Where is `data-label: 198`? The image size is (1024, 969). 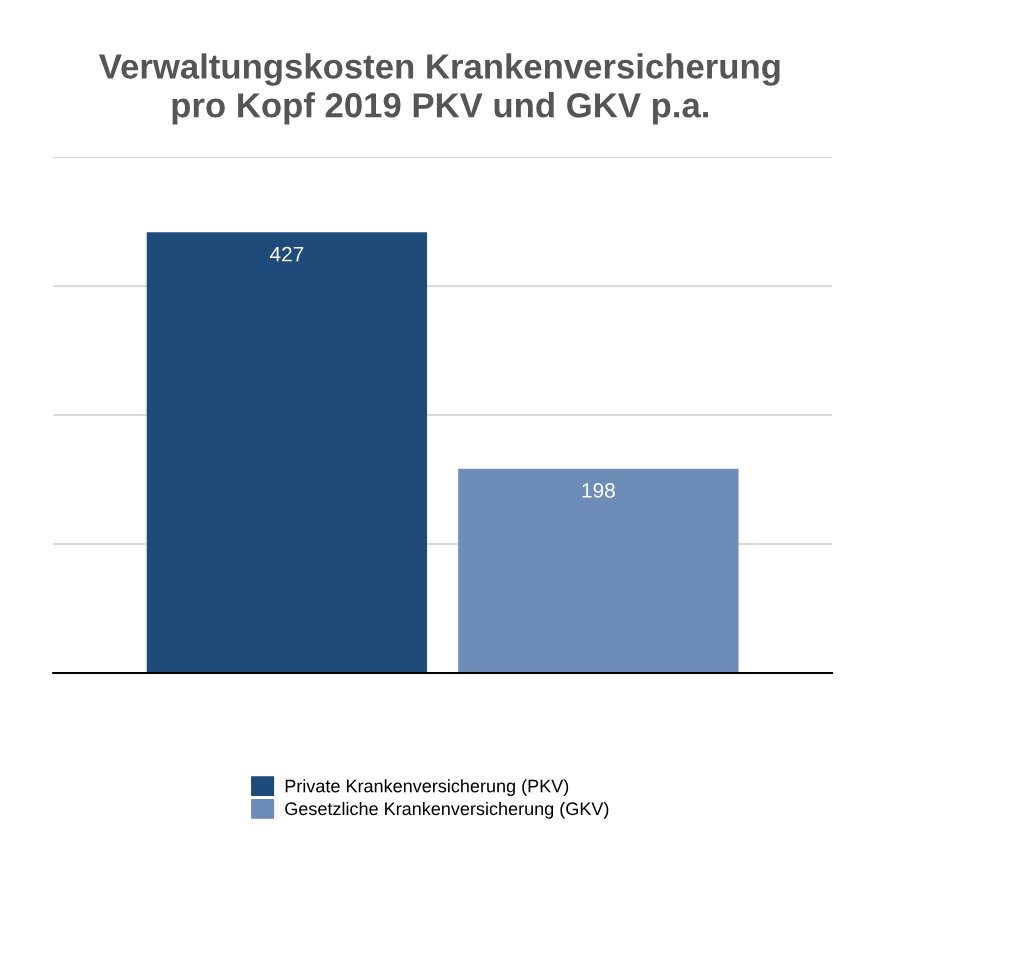
data-label: 198 is located at coordinates (598, 490).